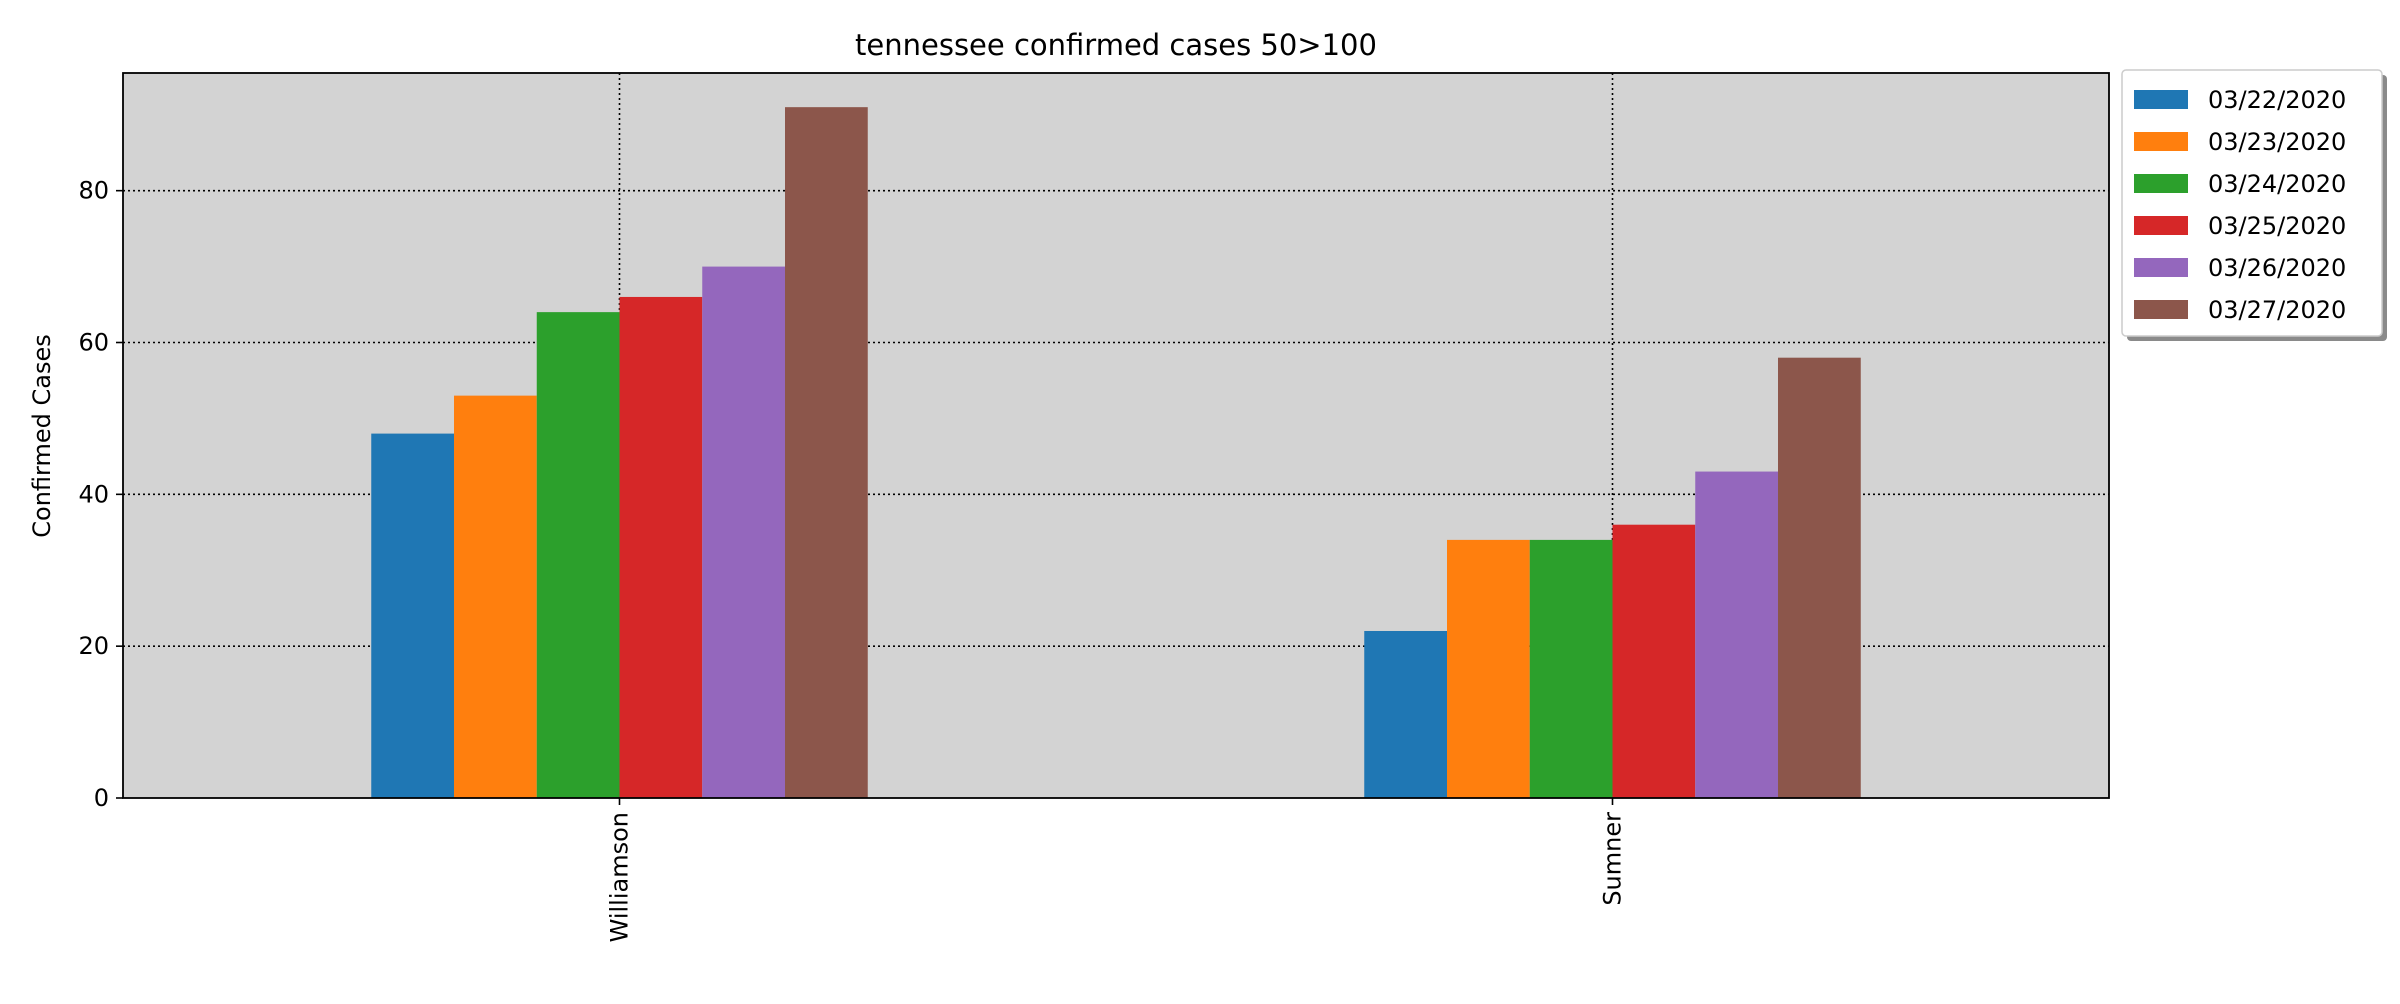  I want to click on legend-label: 03/24/2020, so click(2277, 184).